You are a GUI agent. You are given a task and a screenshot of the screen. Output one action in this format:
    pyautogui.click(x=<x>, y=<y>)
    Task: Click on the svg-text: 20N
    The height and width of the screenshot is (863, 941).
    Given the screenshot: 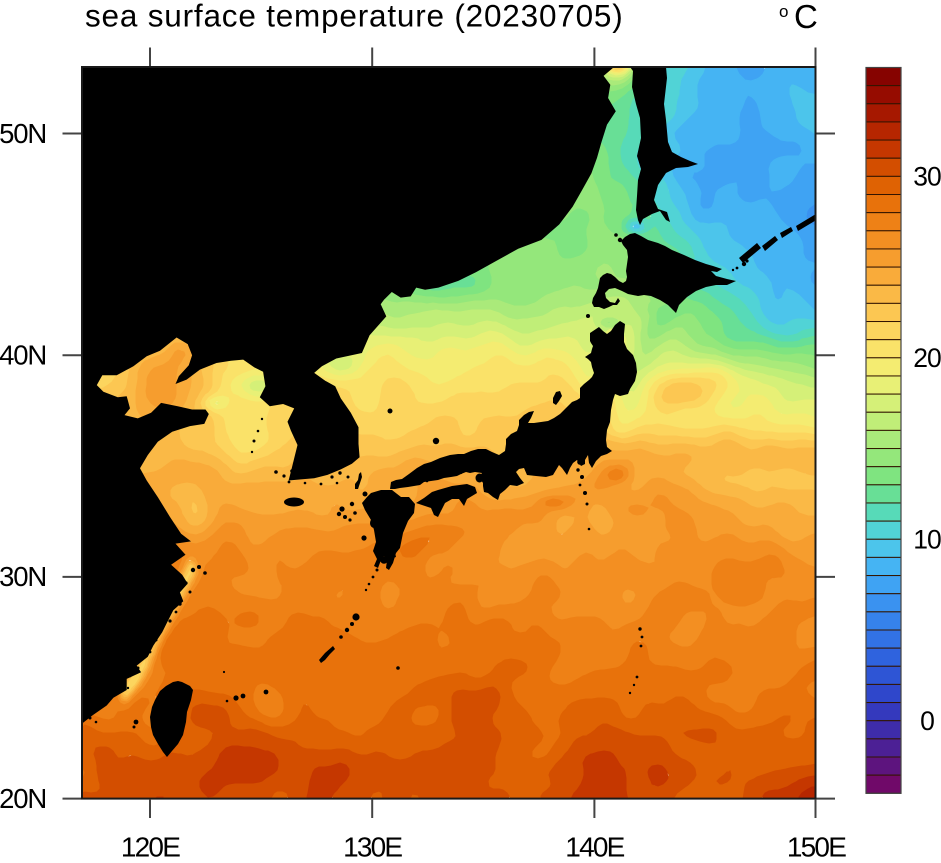 What is the action you would take?
    pyautogui.click(x=23, y=798)
    